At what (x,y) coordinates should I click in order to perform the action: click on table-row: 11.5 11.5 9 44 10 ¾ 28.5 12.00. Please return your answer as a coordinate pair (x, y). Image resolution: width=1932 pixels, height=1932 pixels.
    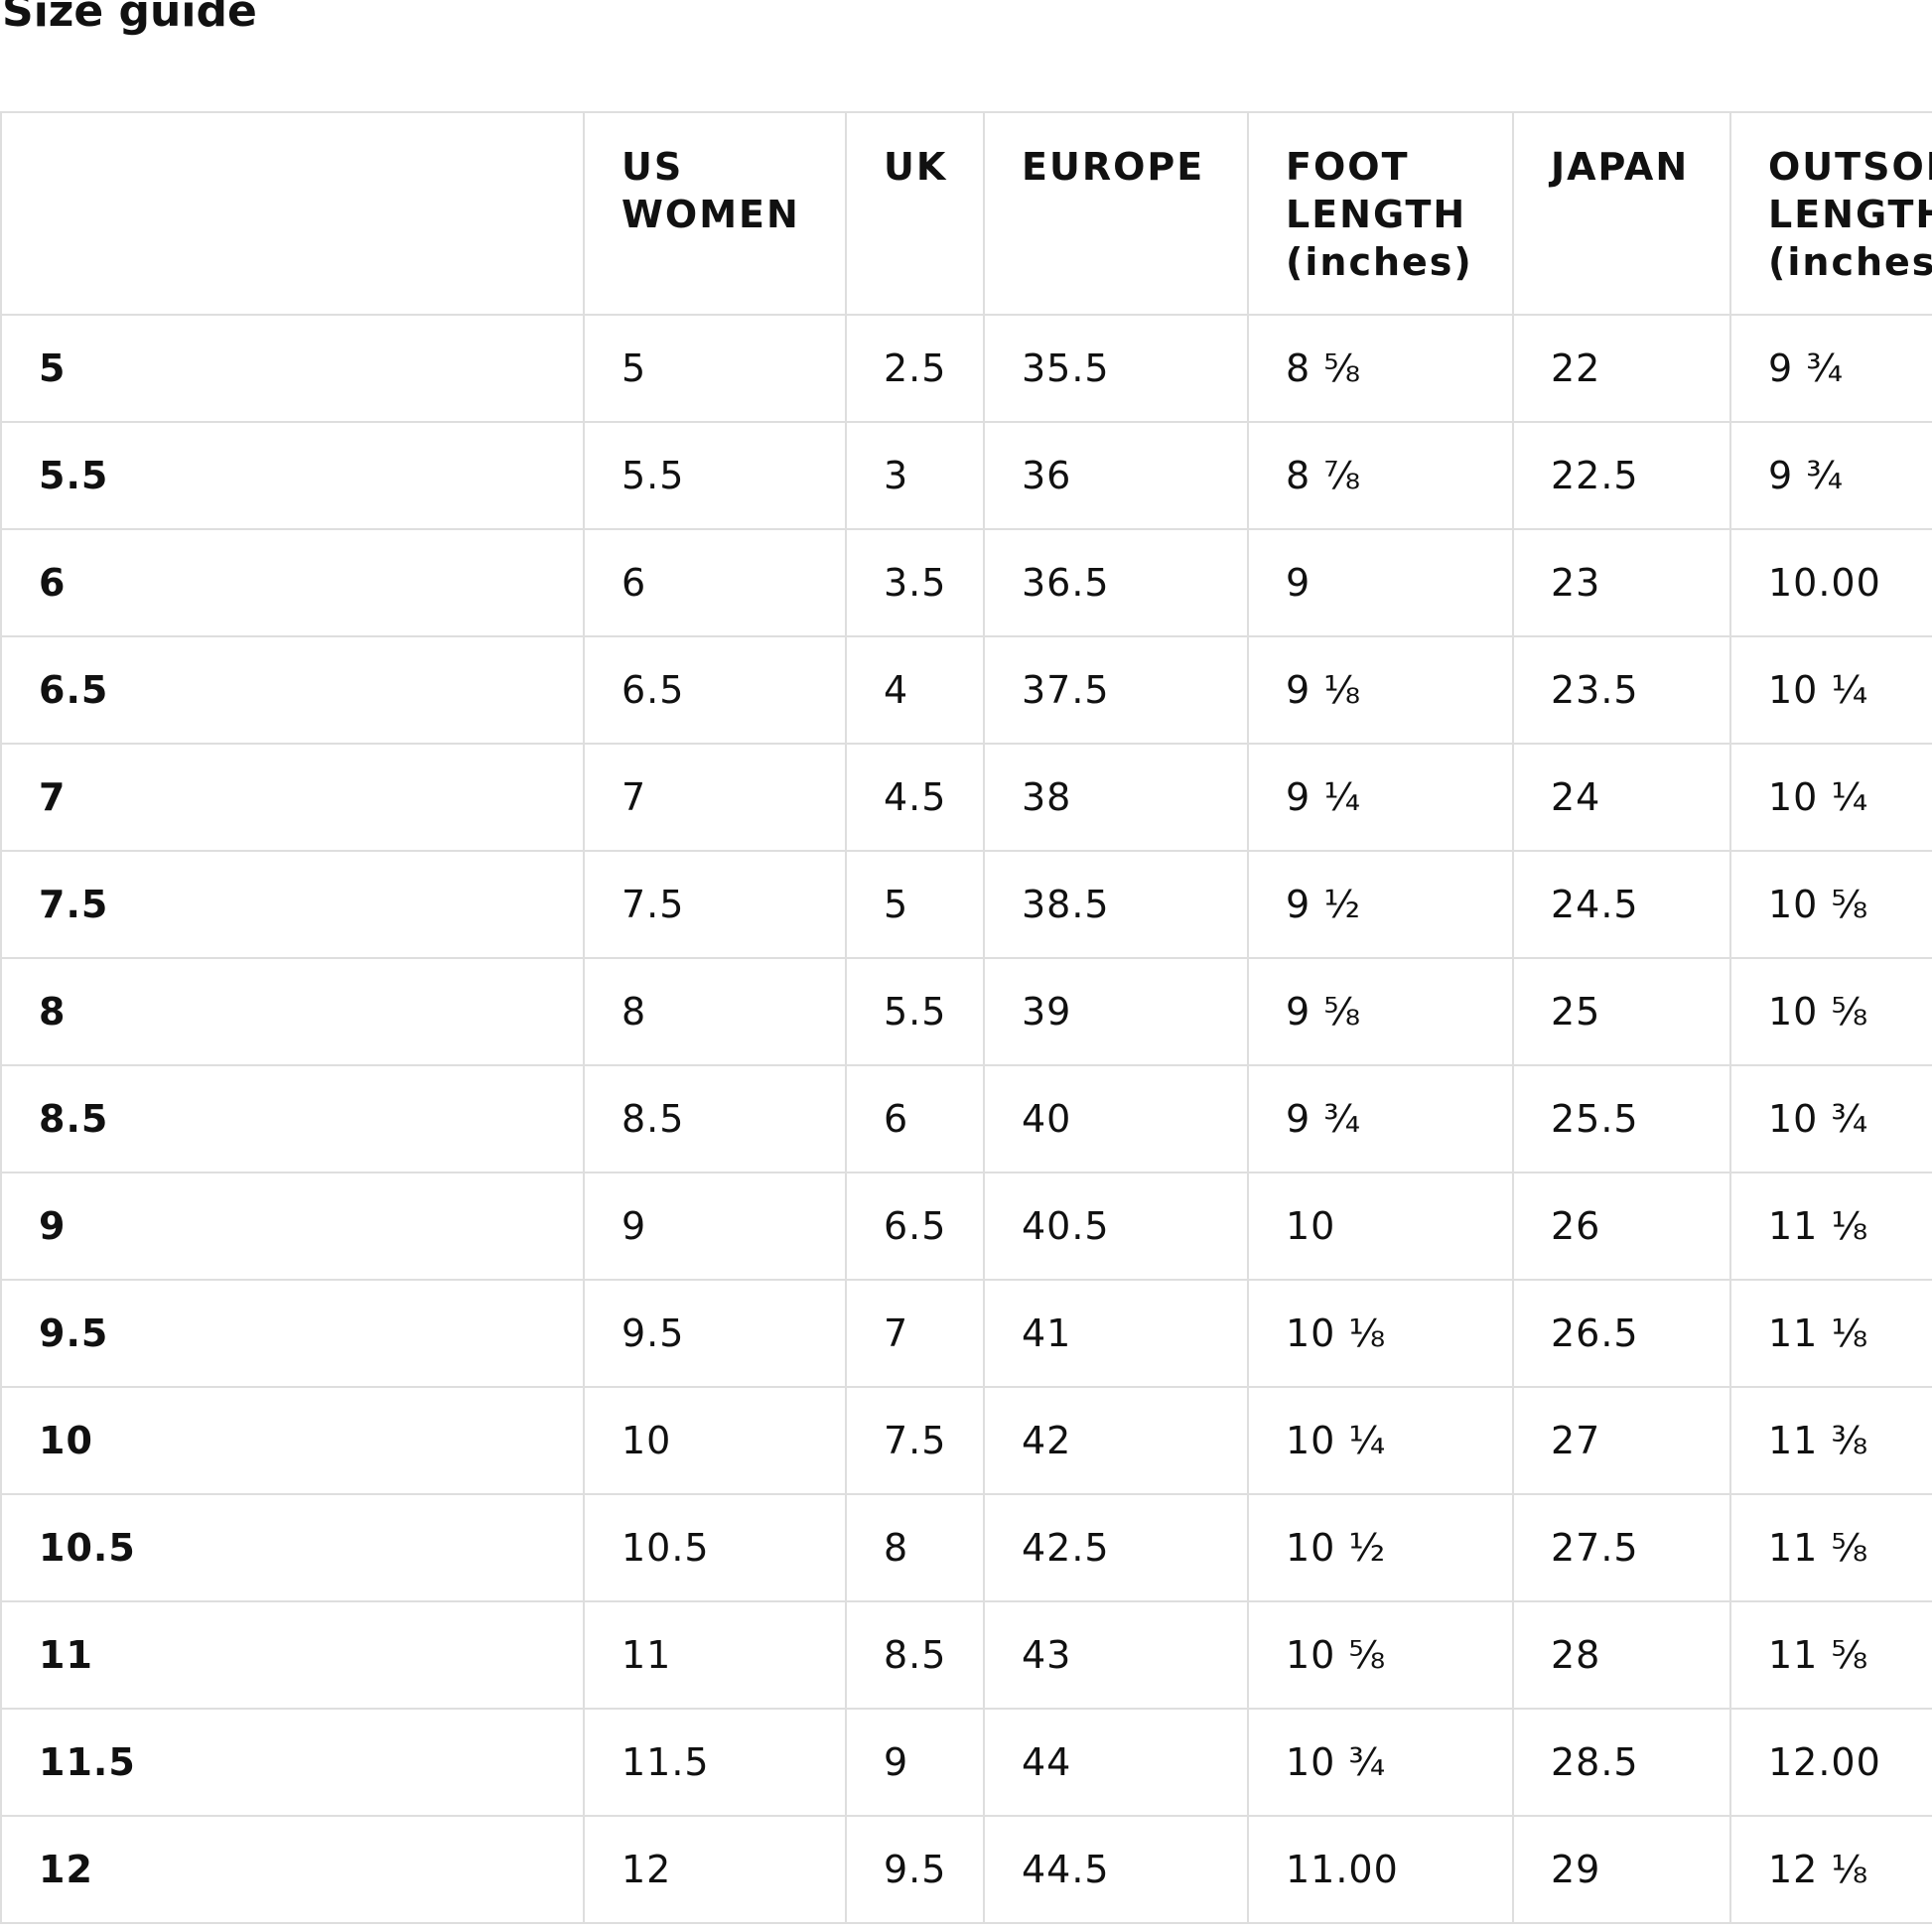
    Looking at the image, I should click on (966, 1762).